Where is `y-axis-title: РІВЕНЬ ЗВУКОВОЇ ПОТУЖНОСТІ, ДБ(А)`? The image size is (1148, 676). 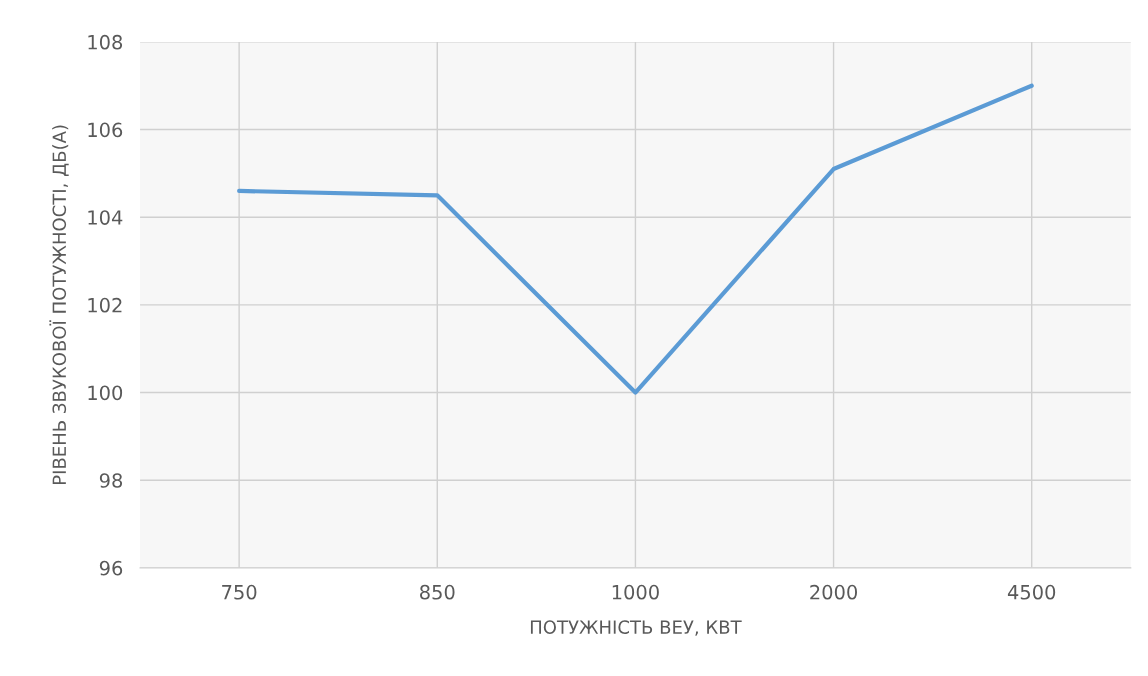 y-axis-title: РІВЕНЬ ЗВУКОВОЇ ПОТУЖНОСТІ, ДБ(А) is located at coordinates (59, 305).